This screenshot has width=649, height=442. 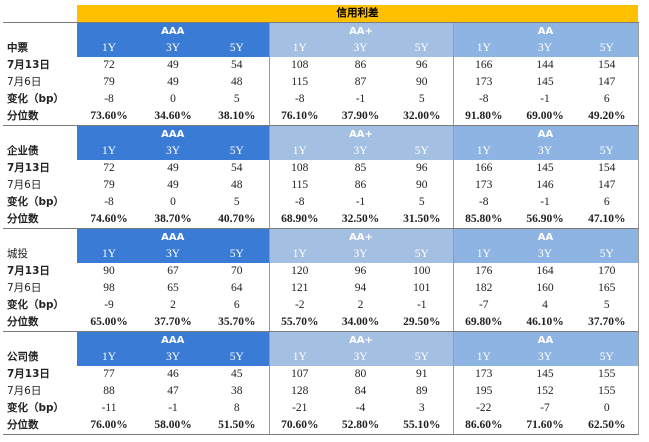 I want to click on value-cell: 91.80%, so click(x=483, y=117).